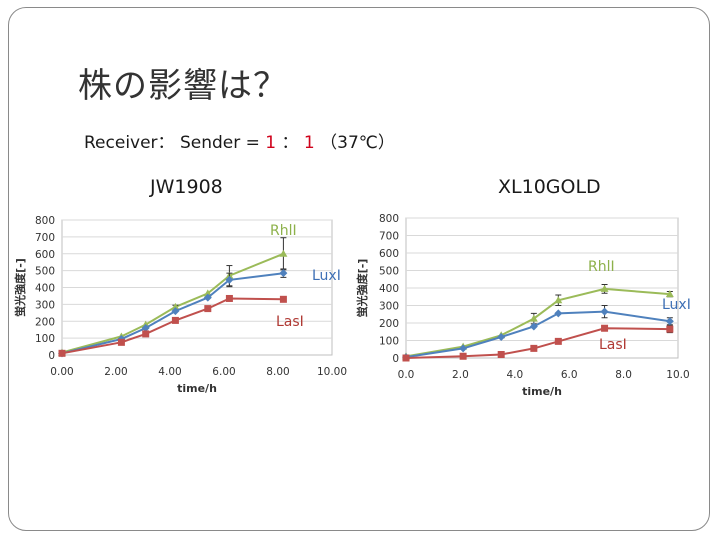 This screenshot has height=540, width=720. Describe the element at coordinates (175, 143) in the screenshot. I see `subtitle-prefix: Receiver： Sender =` at that location.